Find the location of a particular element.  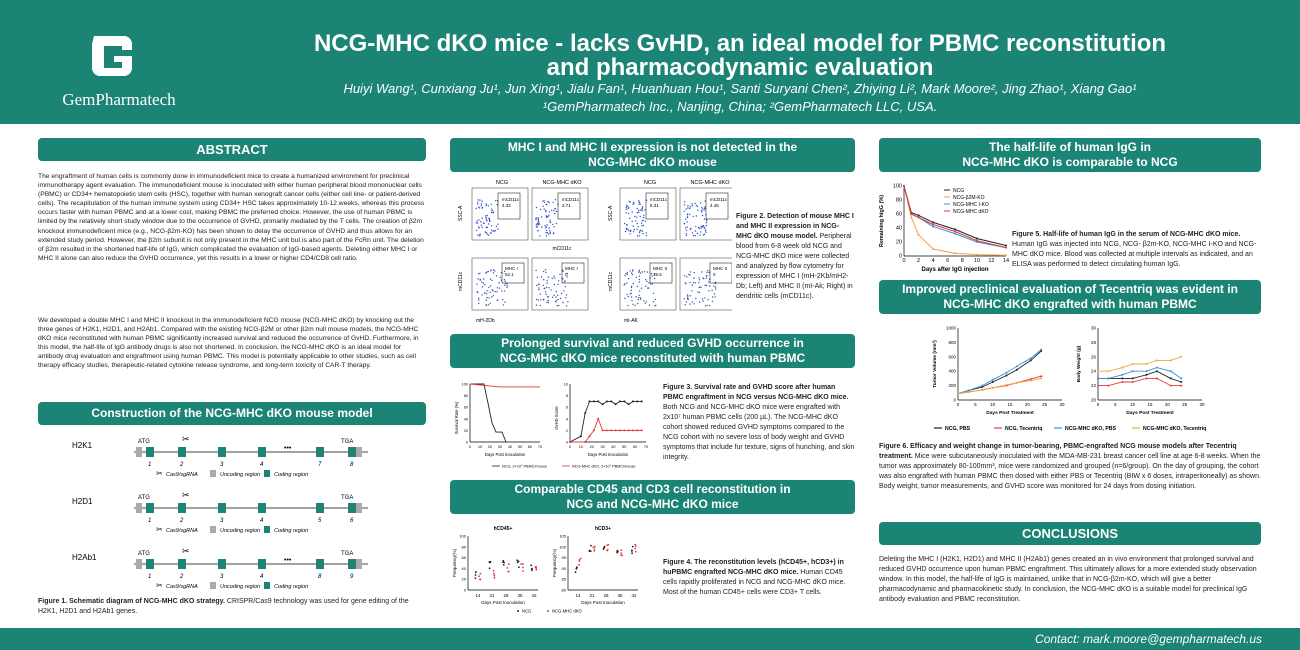

y-tick-label: 8 is located at coordinates (567, 396).